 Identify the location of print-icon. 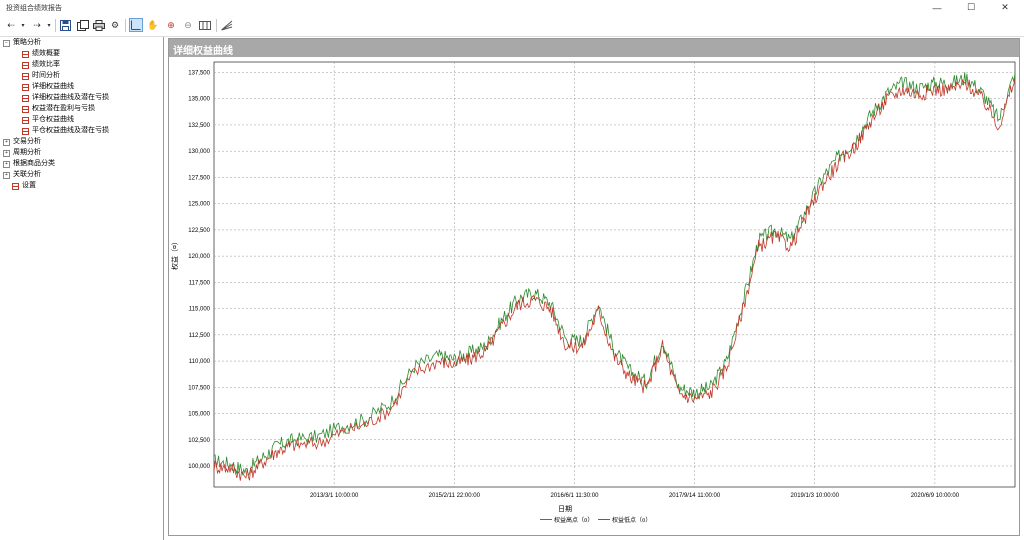
(99, 25).